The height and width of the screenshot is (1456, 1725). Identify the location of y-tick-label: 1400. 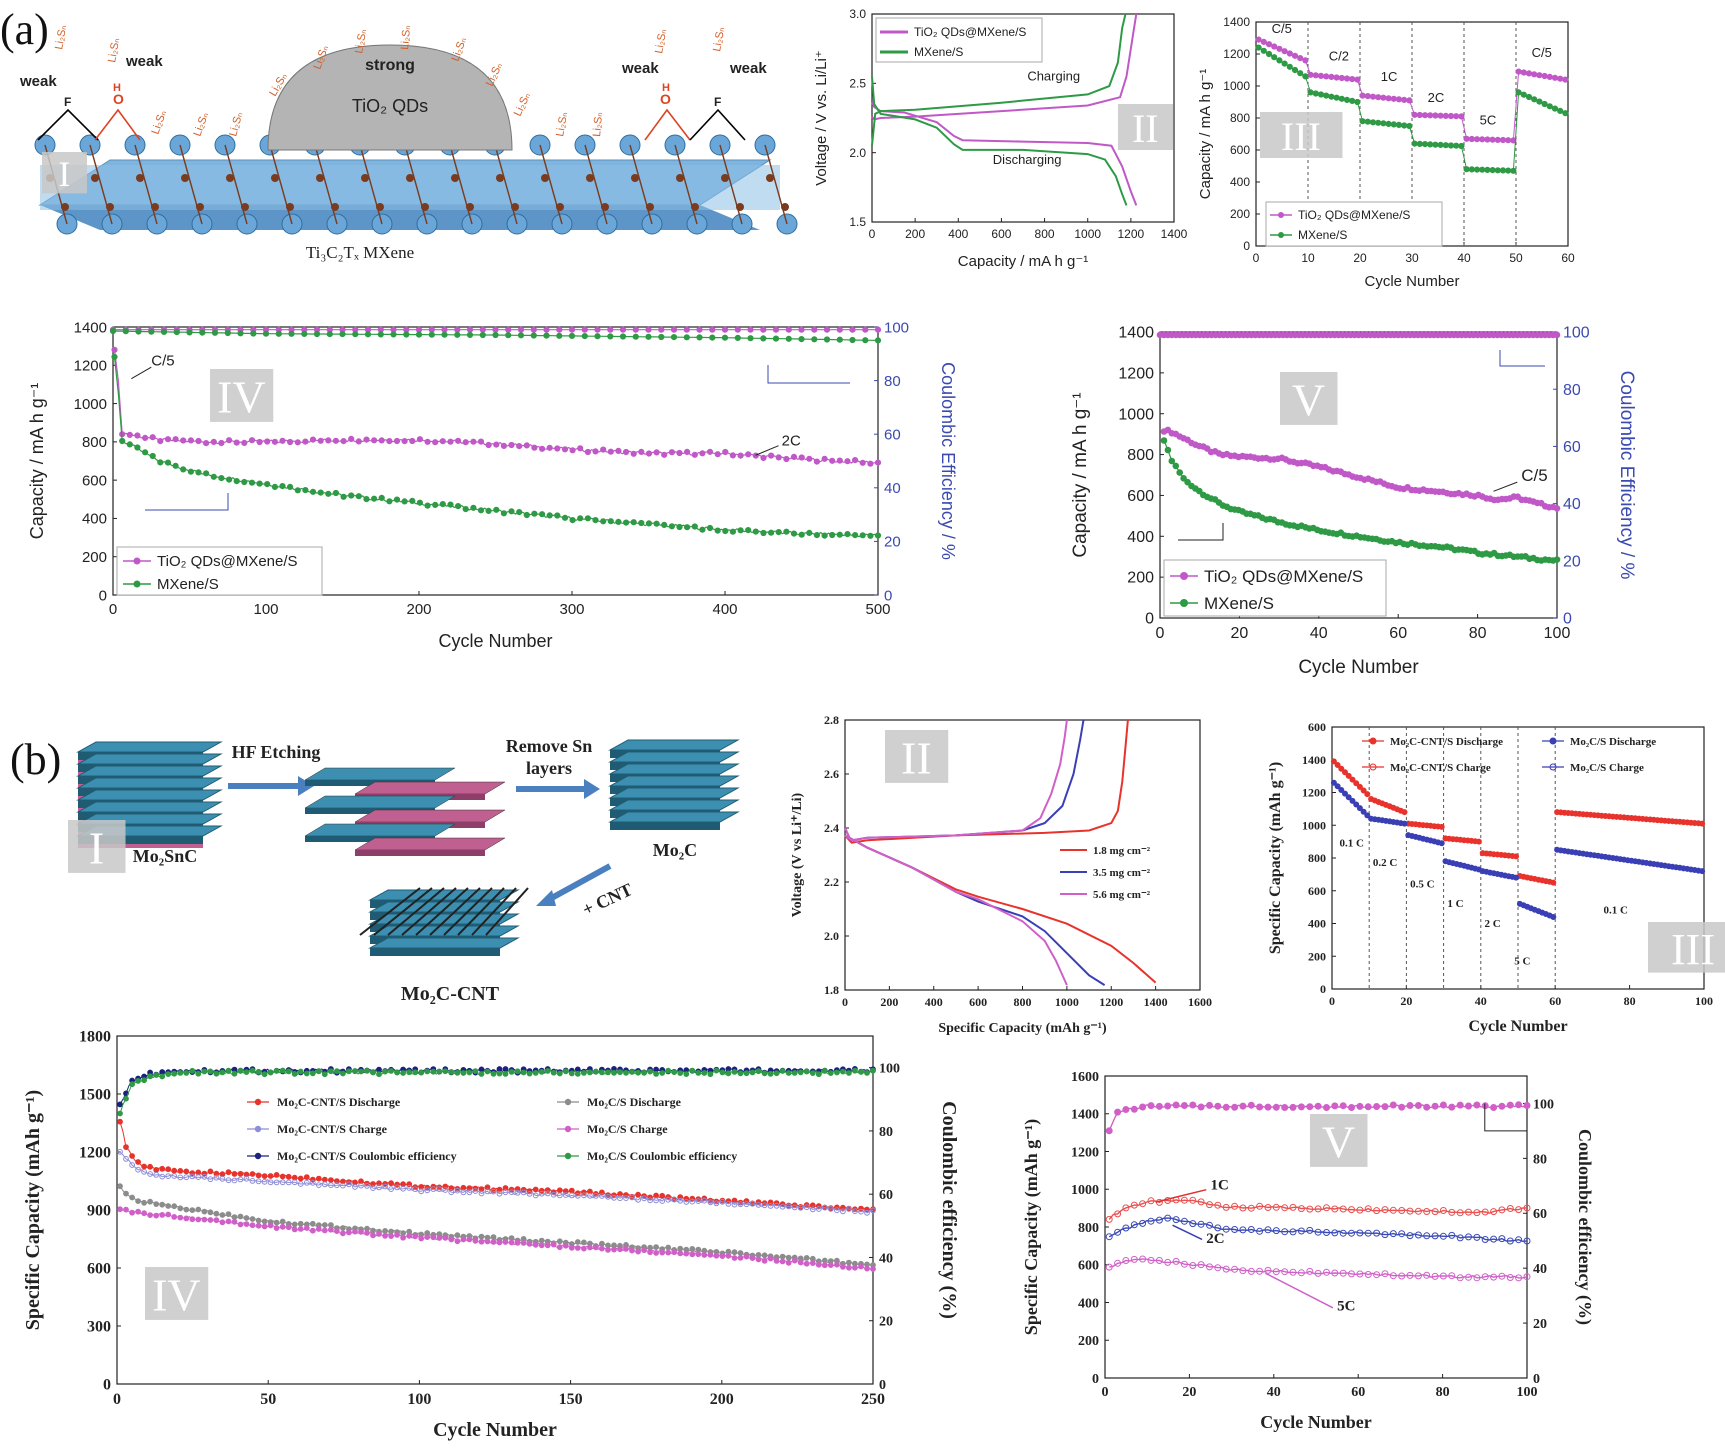
(1236, 22).